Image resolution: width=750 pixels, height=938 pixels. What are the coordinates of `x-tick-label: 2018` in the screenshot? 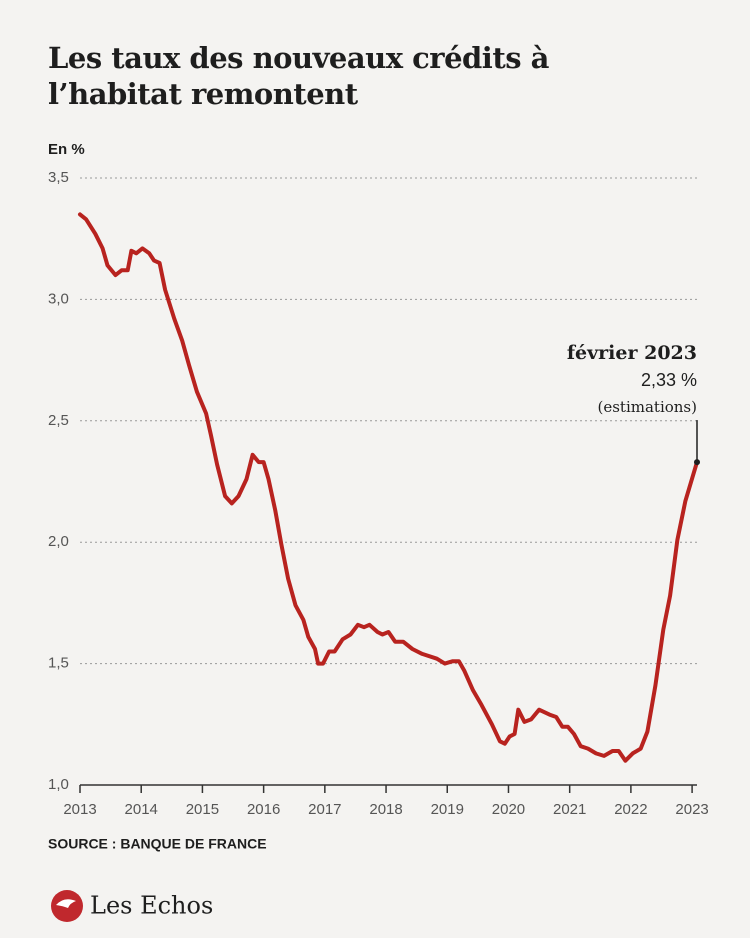 It's located at (385, 809).